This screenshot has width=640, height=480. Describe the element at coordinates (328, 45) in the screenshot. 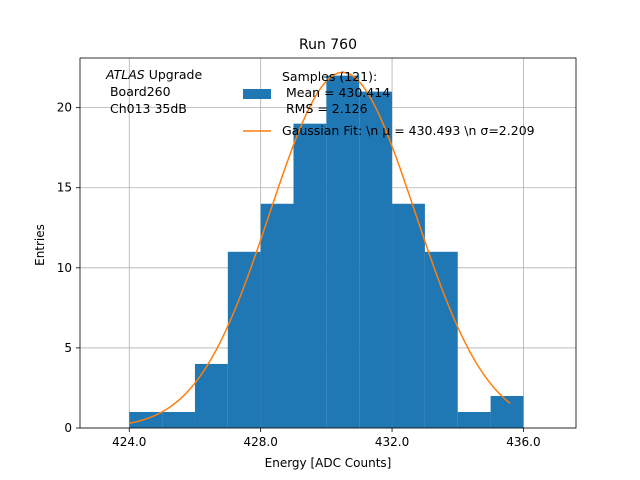

I see `chart-title: Run 760` at that location.